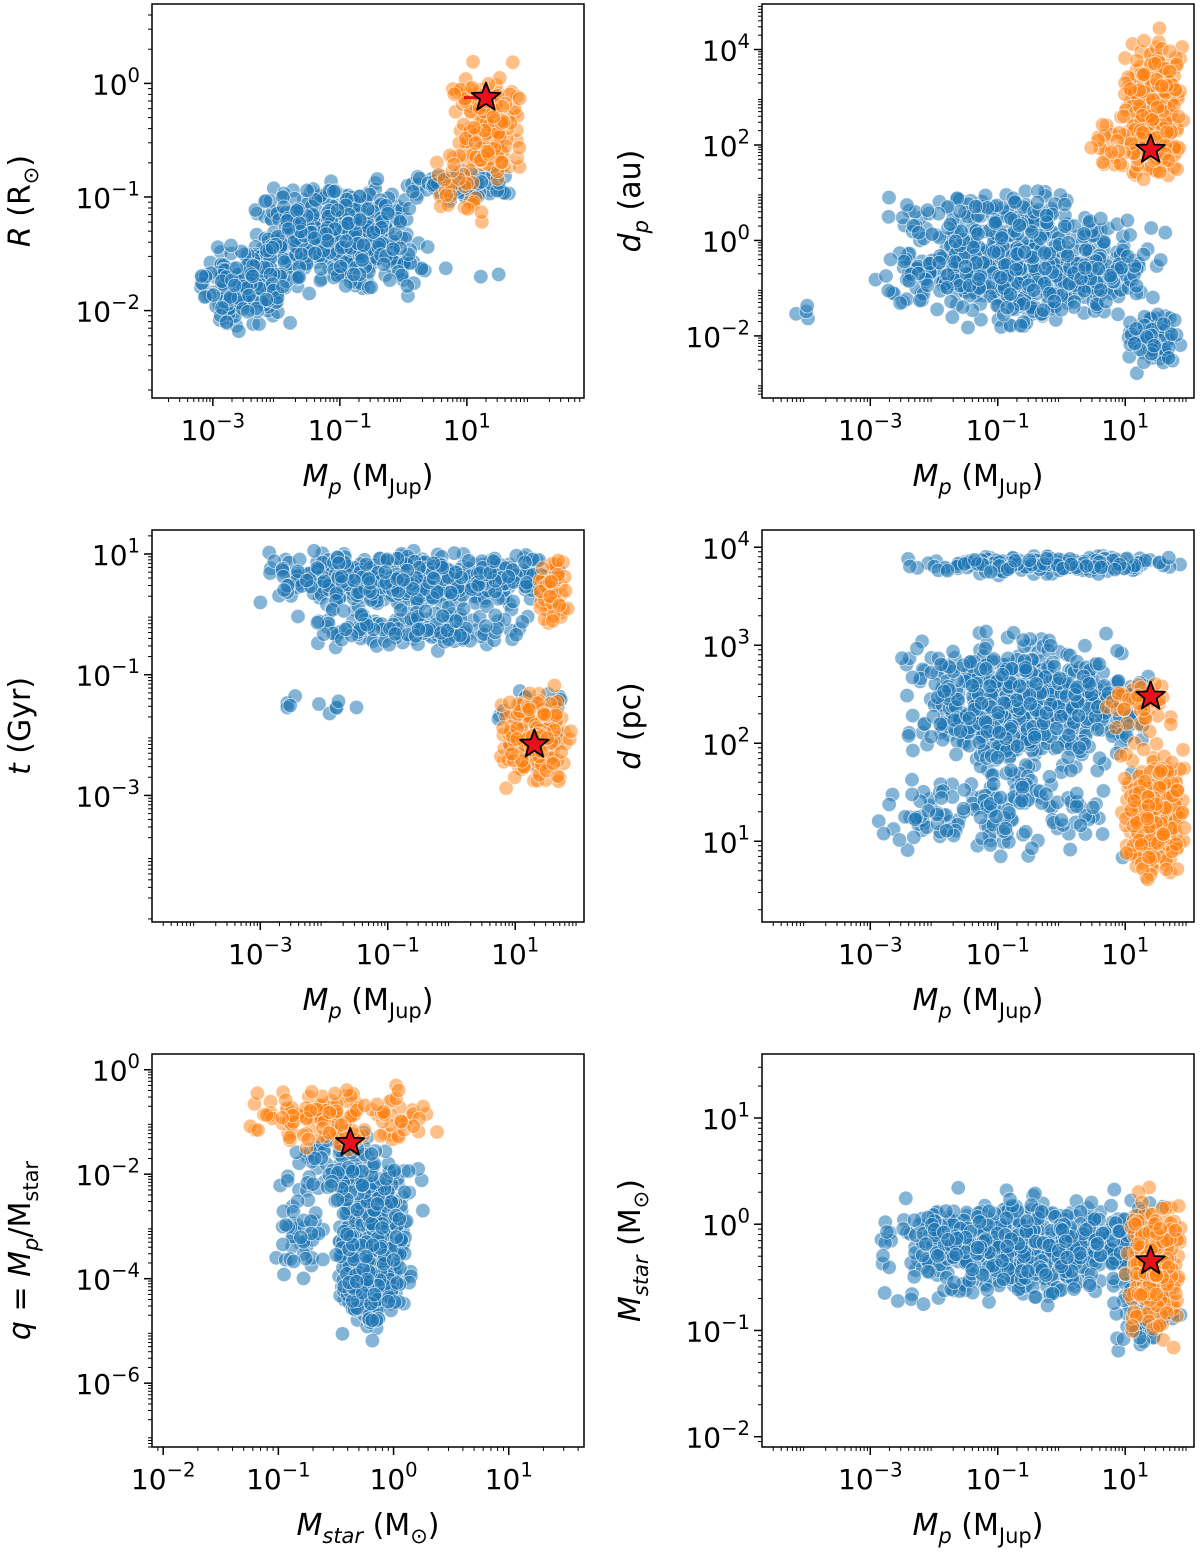 This screenshot has height=1554, width=1200. What do you see at coordinates (534, 743) in the screenshot?
I see `panel-3-star-marker` at bounding box center [534, 743].